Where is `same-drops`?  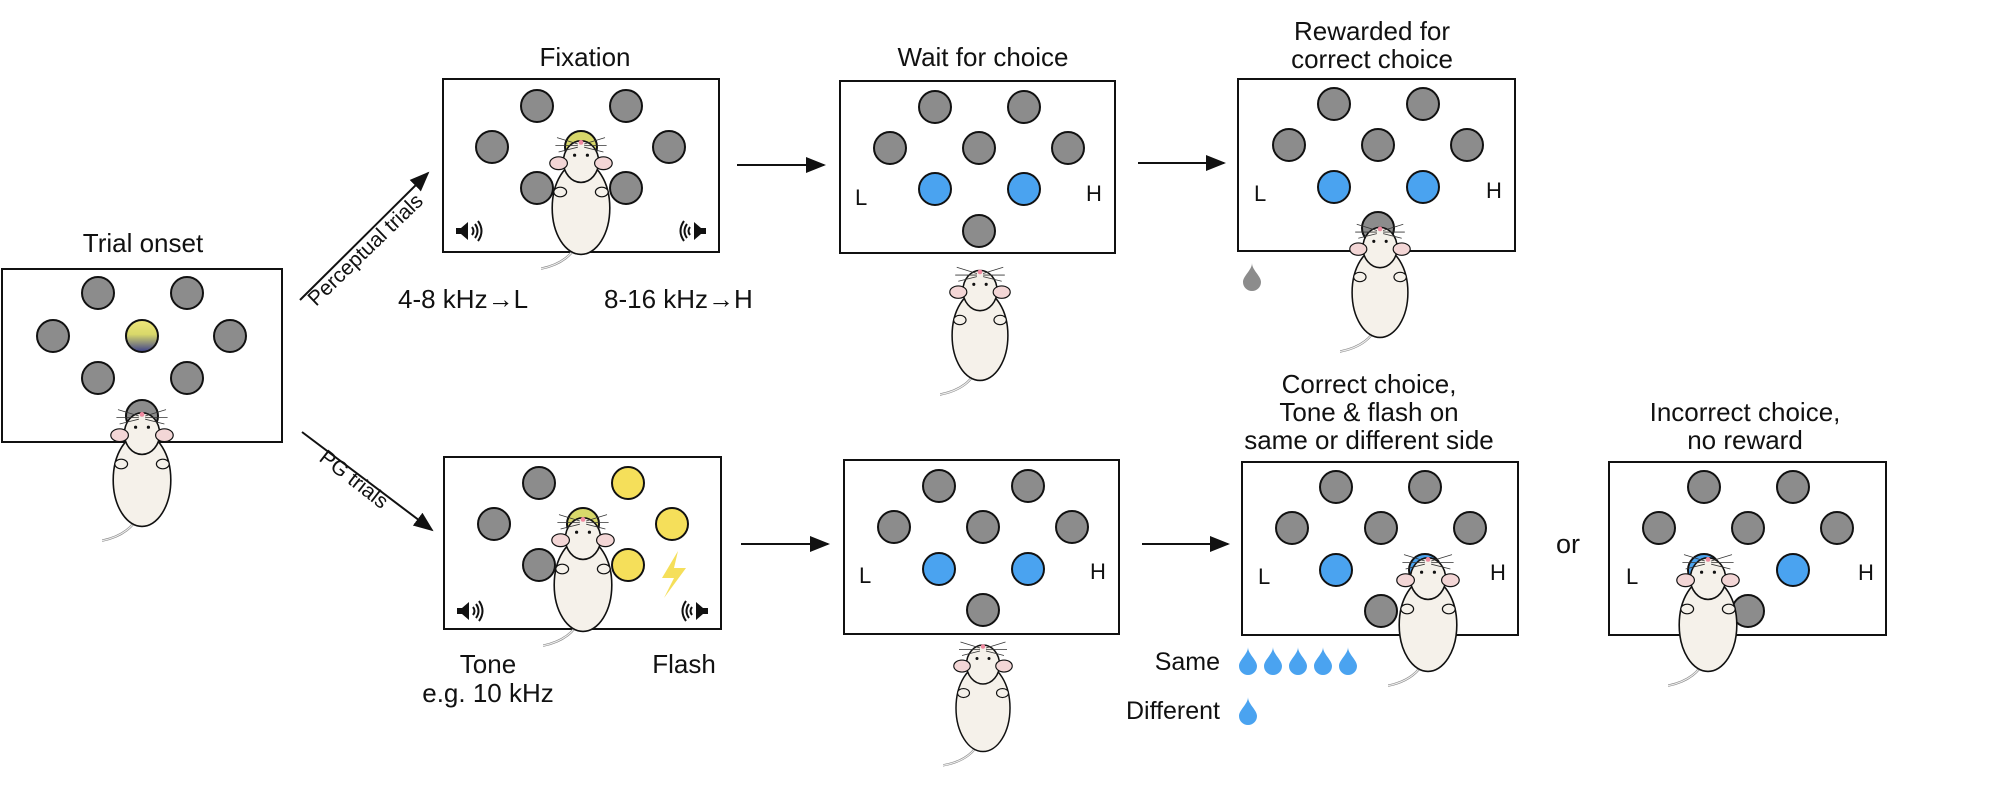
same-drops is located at coordinates (1298, 661).